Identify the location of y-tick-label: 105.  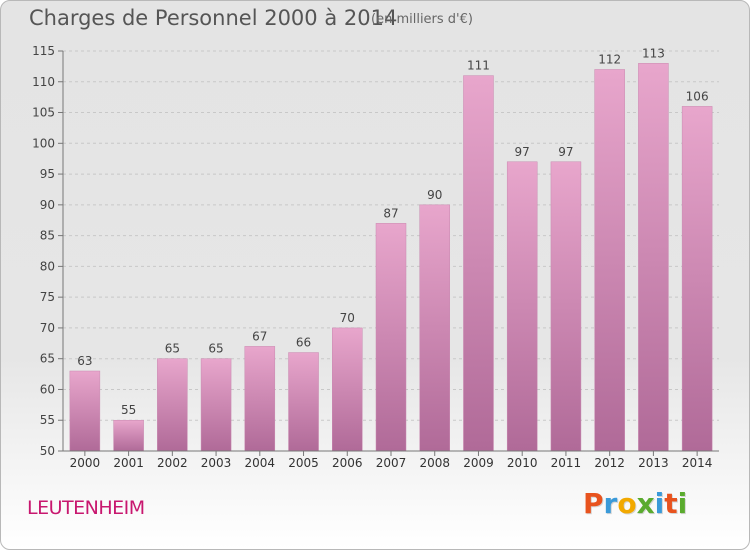
(43, 113).